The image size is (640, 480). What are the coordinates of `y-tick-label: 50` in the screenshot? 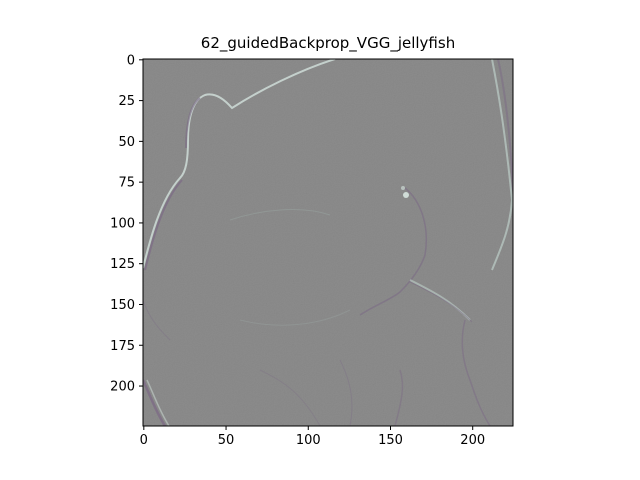 It's located at (126, 142).